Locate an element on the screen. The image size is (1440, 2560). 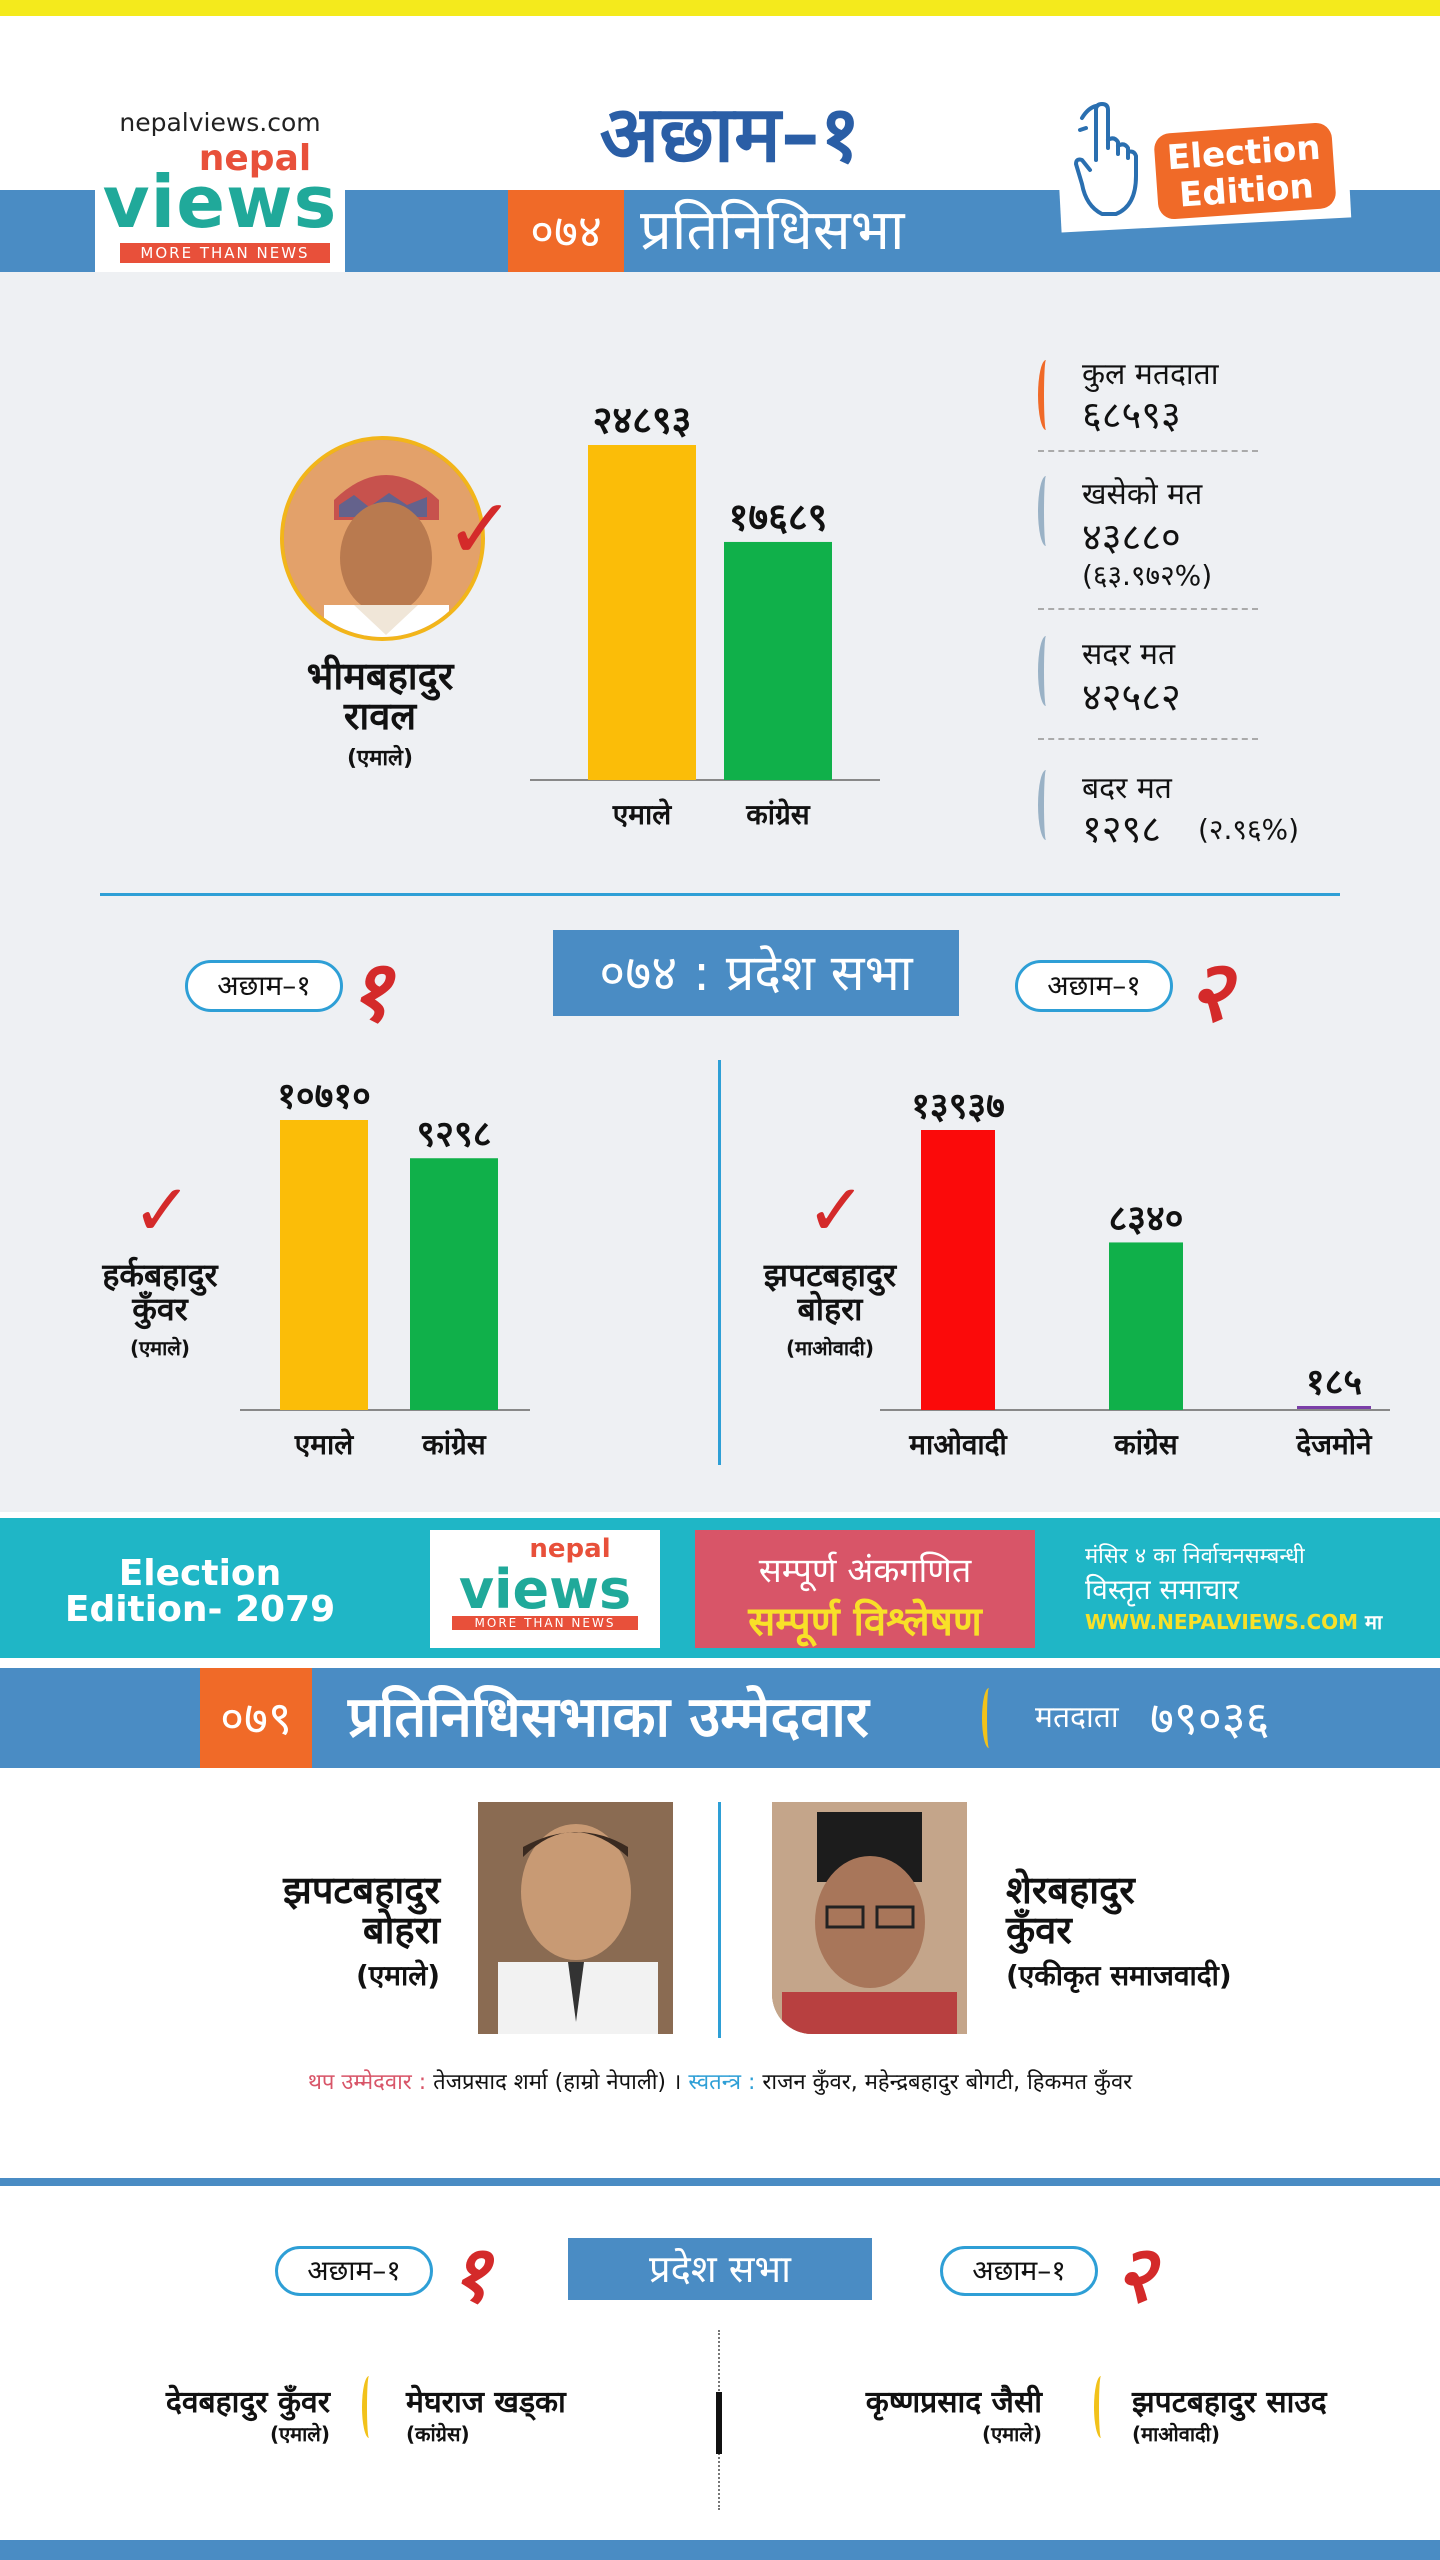
left-candidate-name: झपटबहादुर बोहरा is located at coordinates (335, 1910).